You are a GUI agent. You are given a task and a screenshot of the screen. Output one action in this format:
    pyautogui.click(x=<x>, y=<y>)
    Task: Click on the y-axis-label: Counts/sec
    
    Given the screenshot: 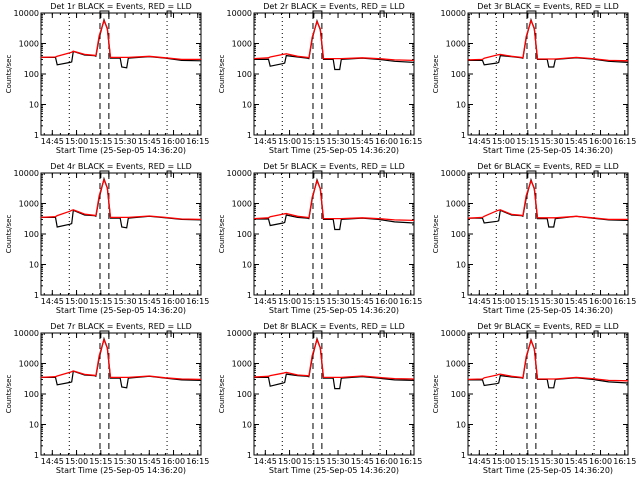 What is the action you would take?
    pyautogui.click(x=222, y=234)
    